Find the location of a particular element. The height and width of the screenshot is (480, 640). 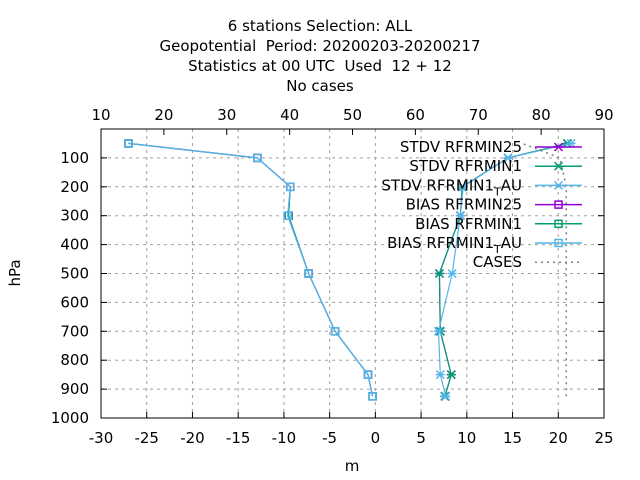

x2-tick-label: 10 is located at coordinates (100, 115).